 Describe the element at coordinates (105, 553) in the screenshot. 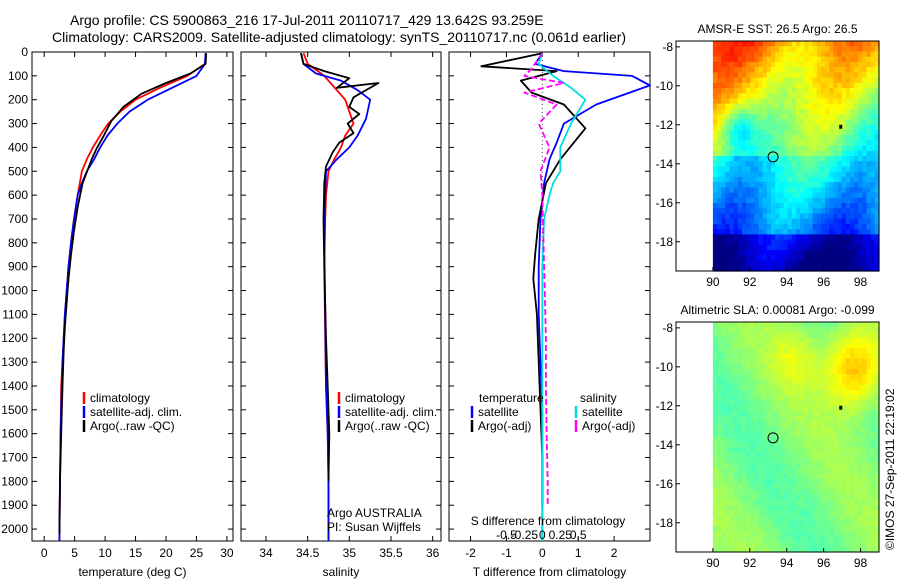

I see `temperature-xtick-label: 10` at that location.